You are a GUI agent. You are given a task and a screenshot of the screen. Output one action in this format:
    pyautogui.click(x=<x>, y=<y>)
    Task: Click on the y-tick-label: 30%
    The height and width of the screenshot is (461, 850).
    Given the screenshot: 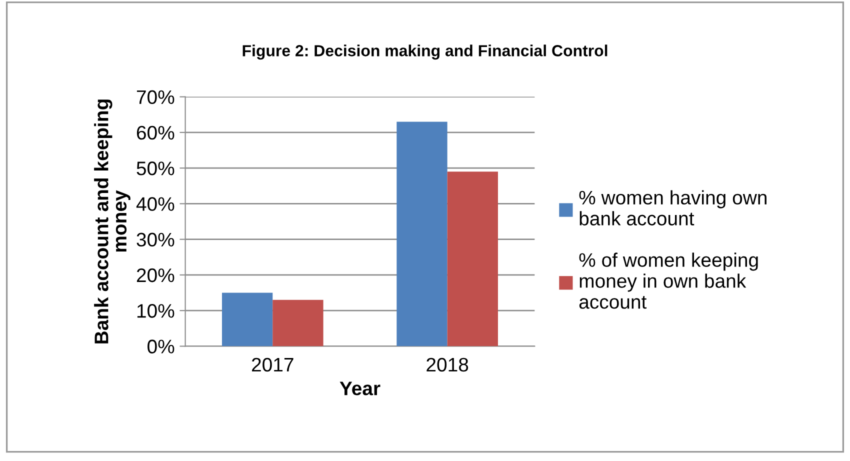 What is the action you would take?
    pyautogui.click(x=155, y=239)
    